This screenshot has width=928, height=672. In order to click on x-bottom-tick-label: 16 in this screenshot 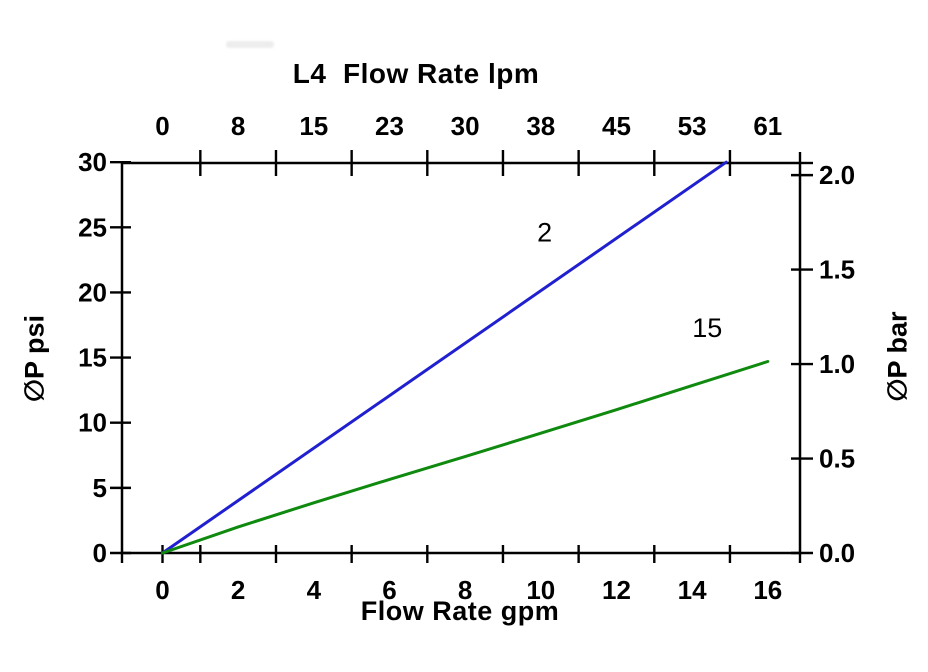, I will do `click(767, 590)`.